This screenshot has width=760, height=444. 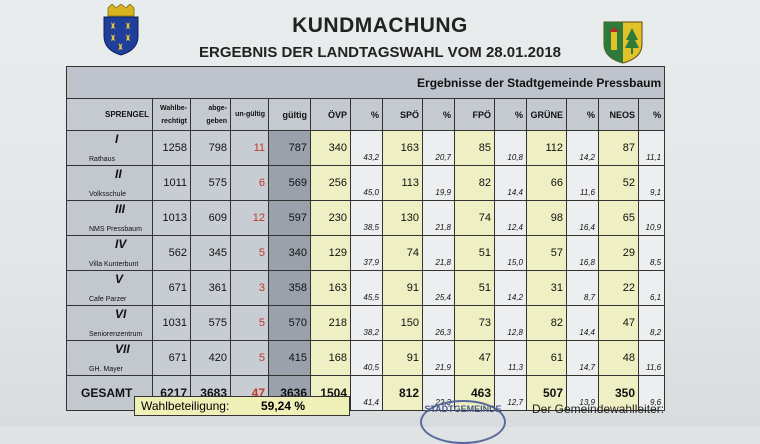 I want to click on table-cell: 358, so click(x=289, y=288).